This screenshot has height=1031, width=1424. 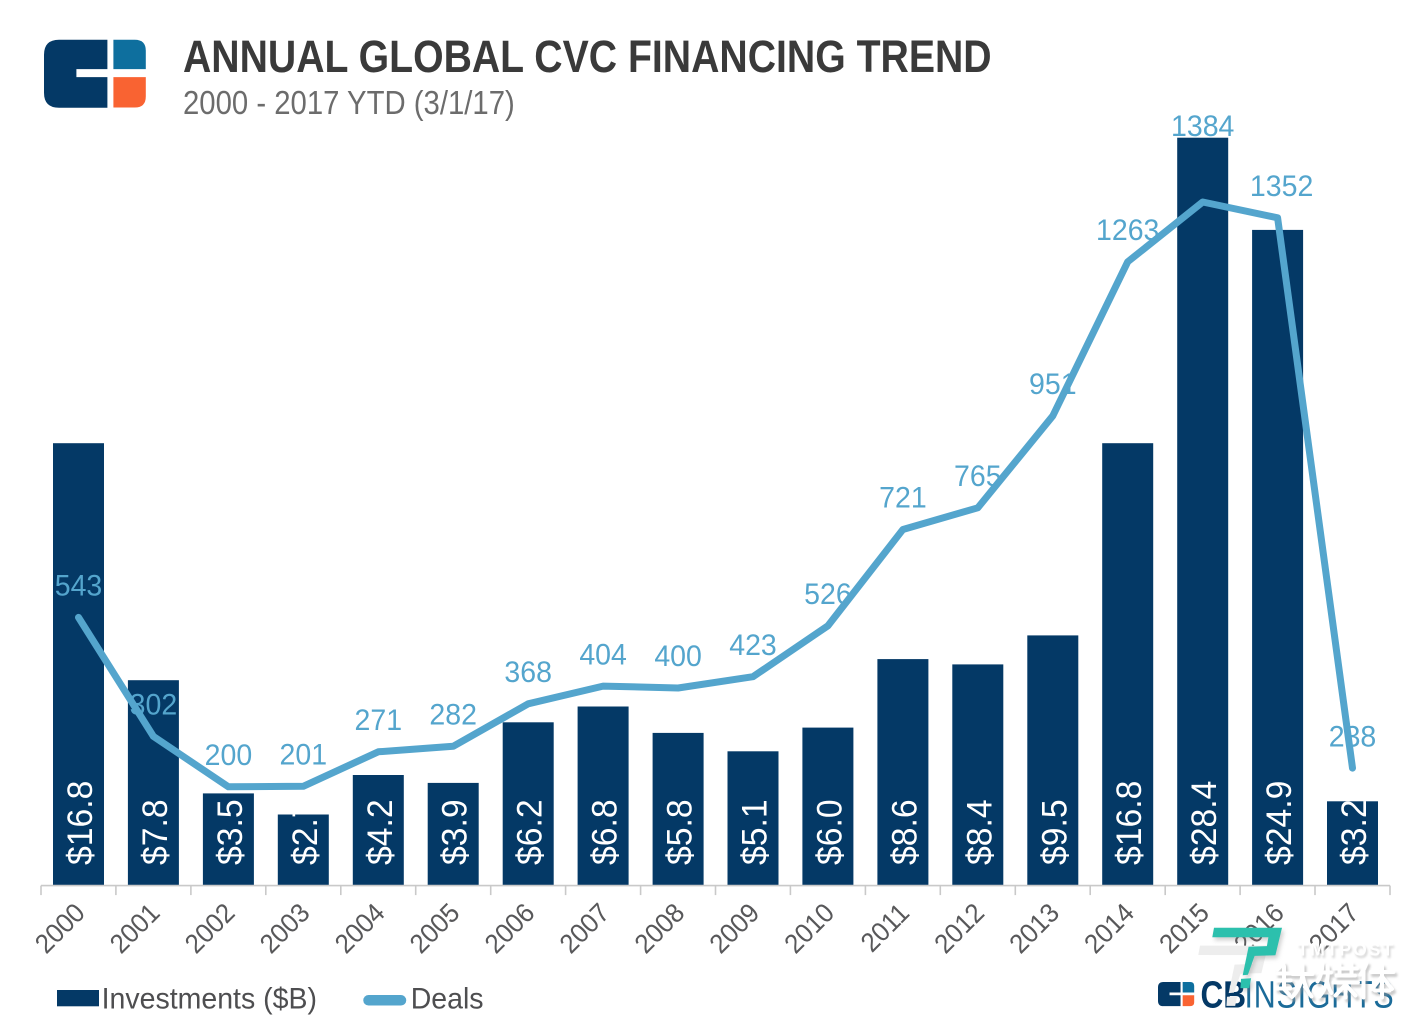 What do you see at coordinates (528, 672) in the screenshot?
I see `svg-text: 368` at bounding box center [528, 672].